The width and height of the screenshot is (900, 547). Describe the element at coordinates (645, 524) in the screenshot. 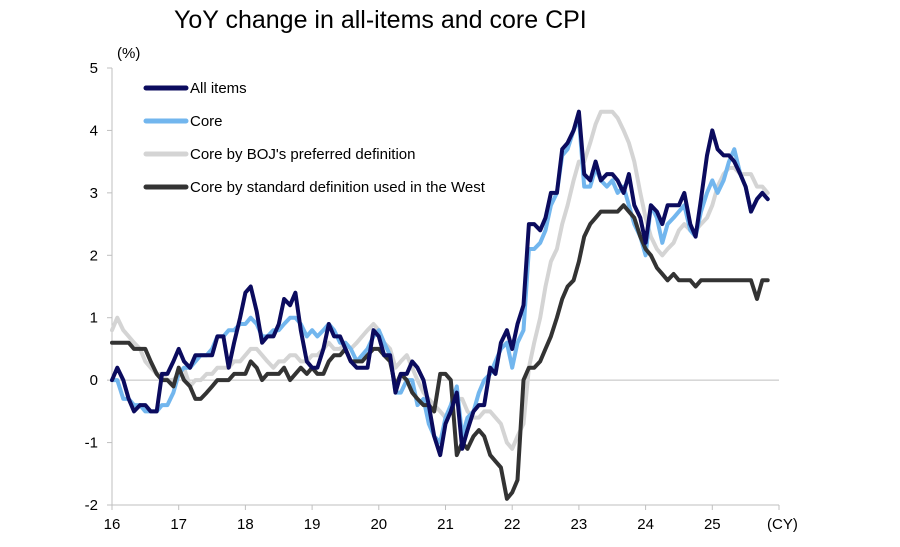

I see `x-tick-label: 24` at that location.